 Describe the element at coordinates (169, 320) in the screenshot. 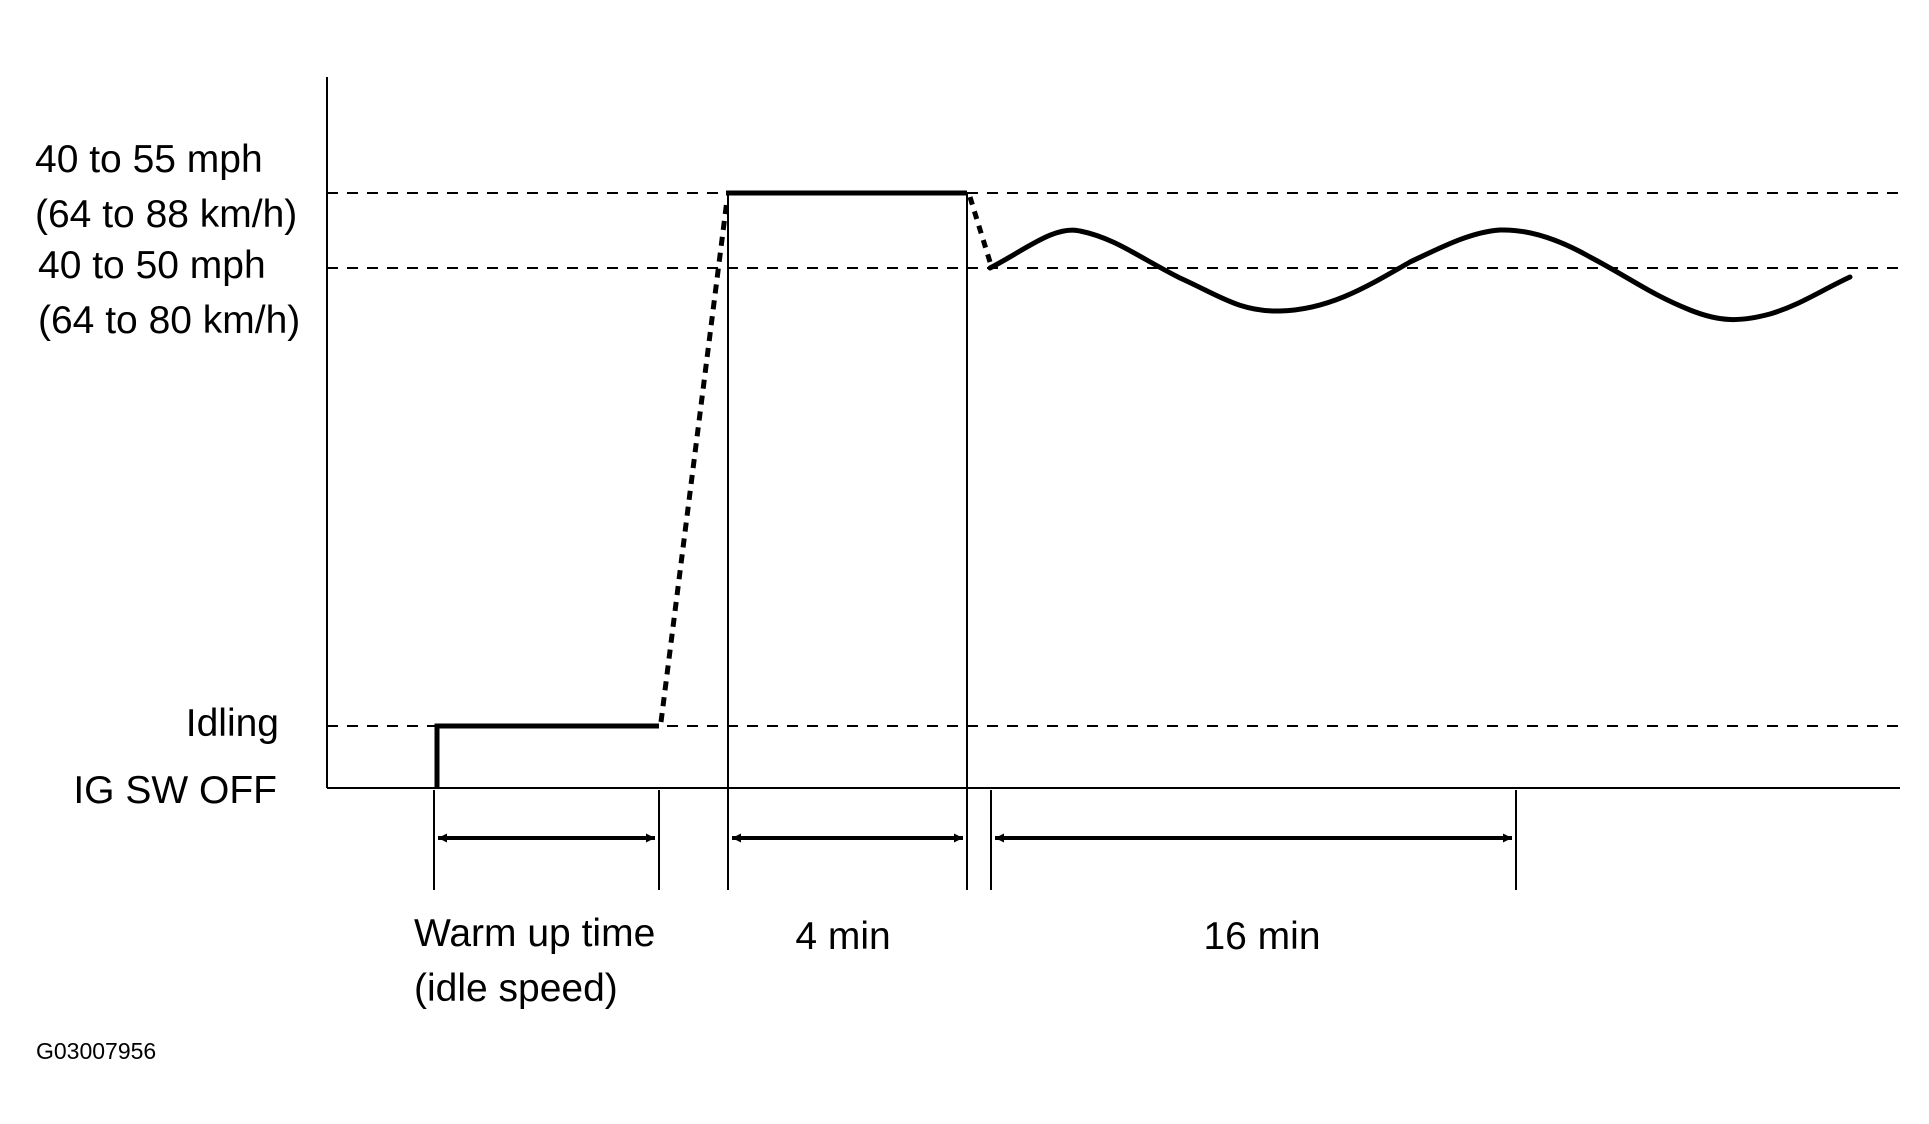

I see `lower-speed-label-kmh: (64 to 80 km/h)` at that location.